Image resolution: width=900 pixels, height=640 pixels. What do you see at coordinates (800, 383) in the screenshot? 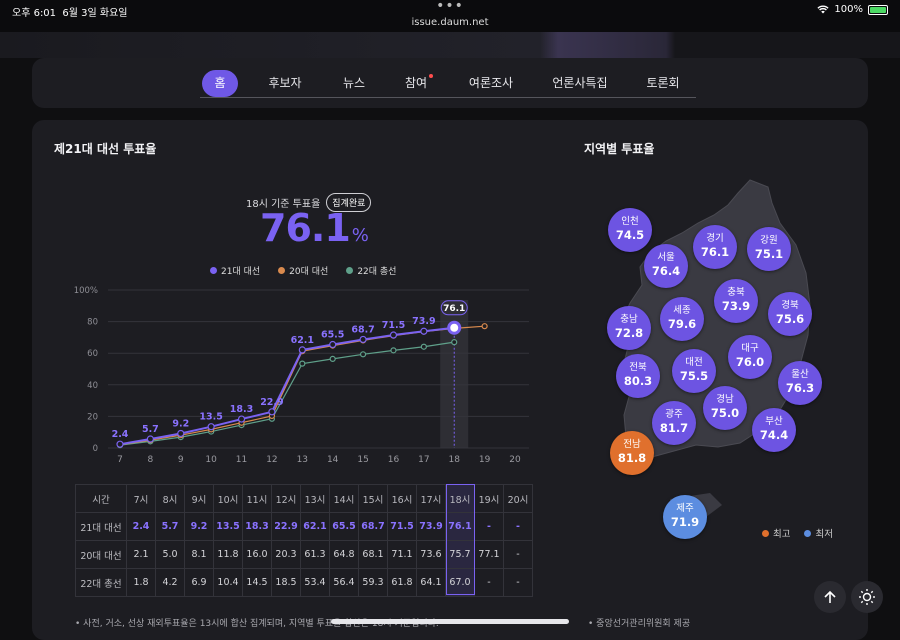
I see `region-ulsan: 울산 76.3` at bounding box center [800, 383].